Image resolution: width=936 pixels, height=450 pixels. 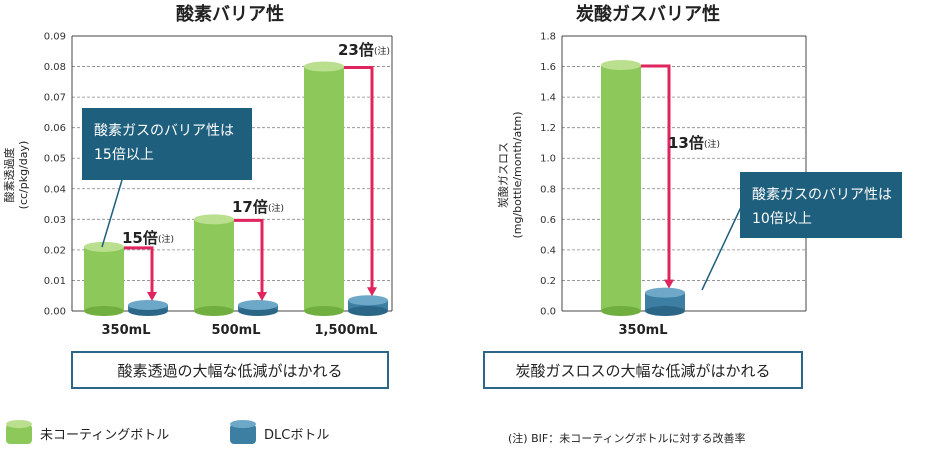 What do you see at coordinates (55, 67) in the screenshot?
I see `chart1-ytick-label: 0.08` at bounding box center [55, 67].